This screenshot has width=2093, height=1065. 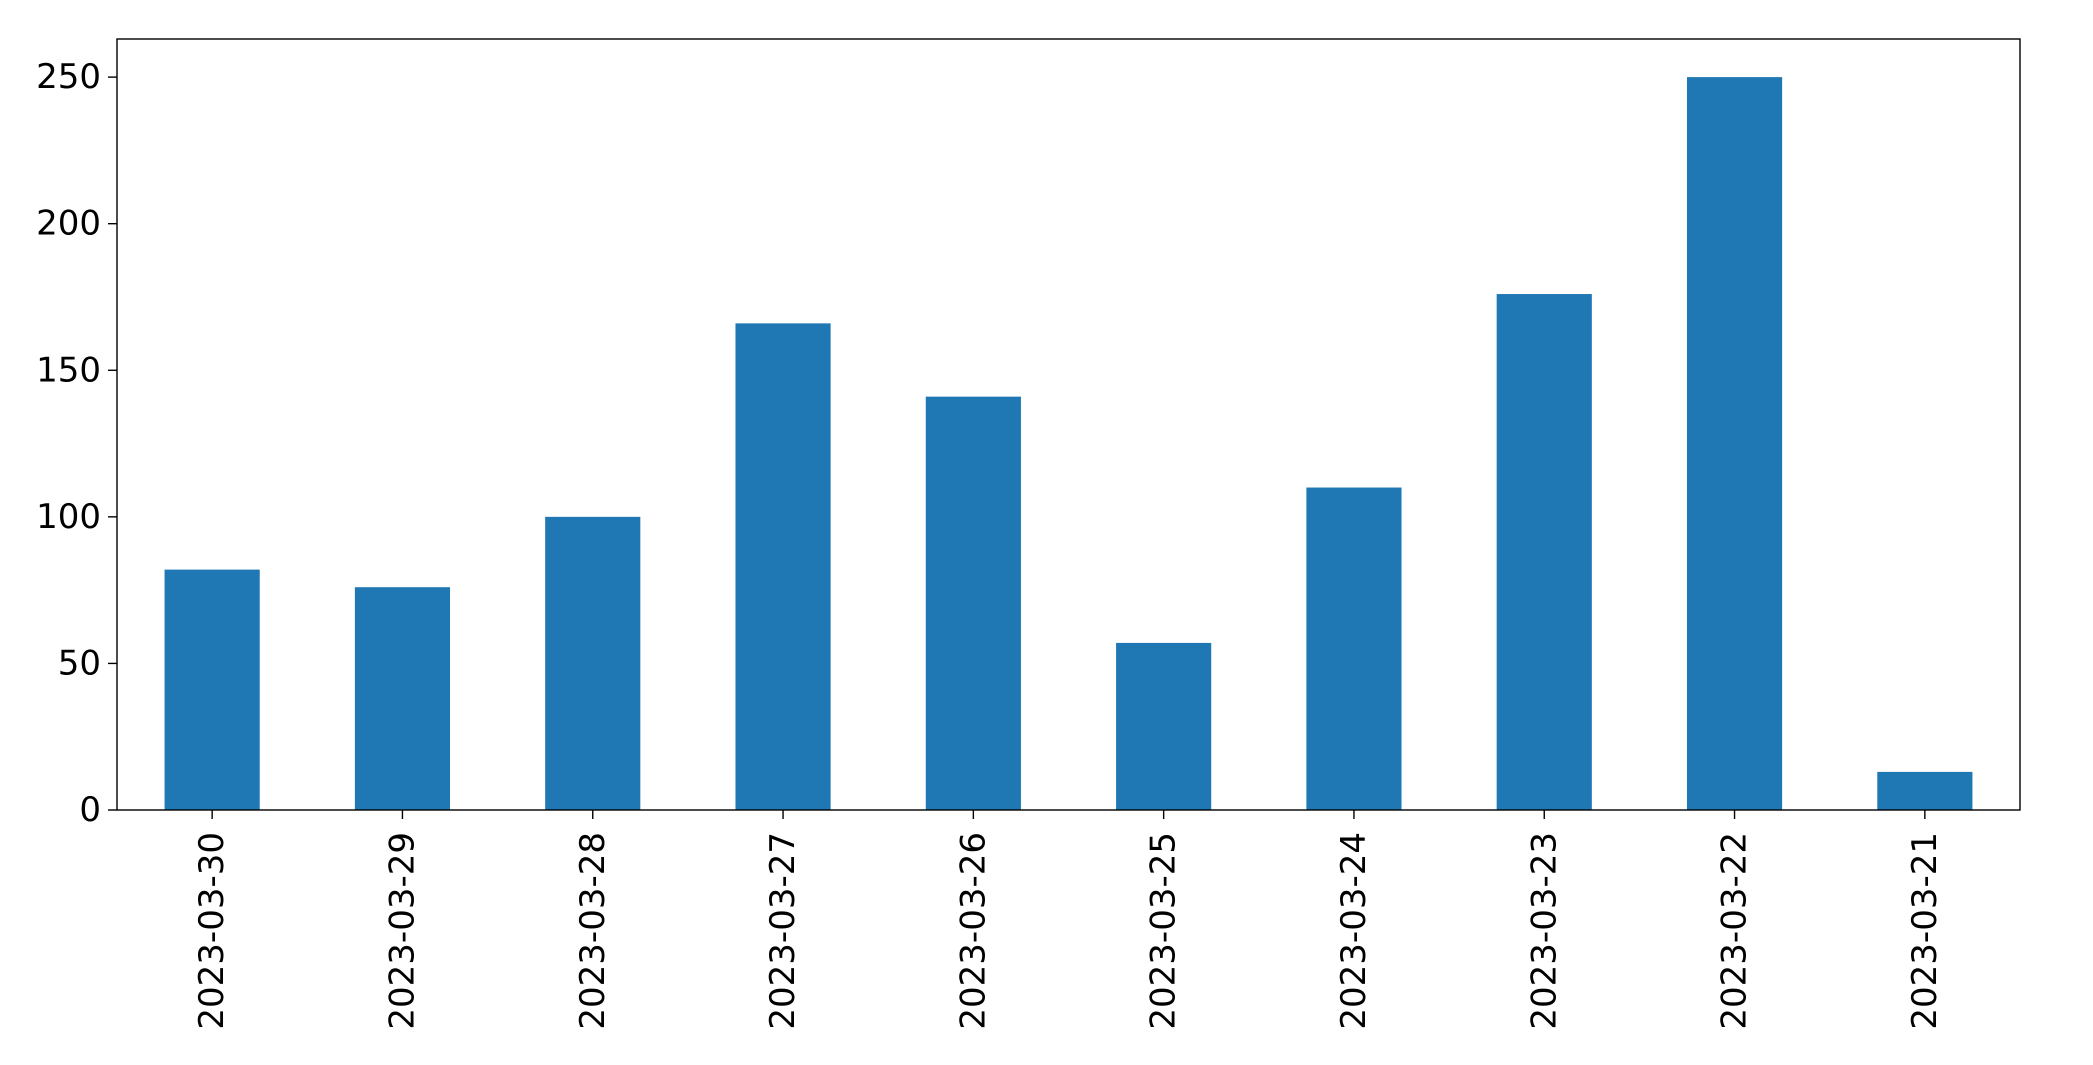 What do you see at coordinates (212, 931) in the screenshot?
I see `x-tick-label: 2023-03-30` at bounding box center [212, 931].